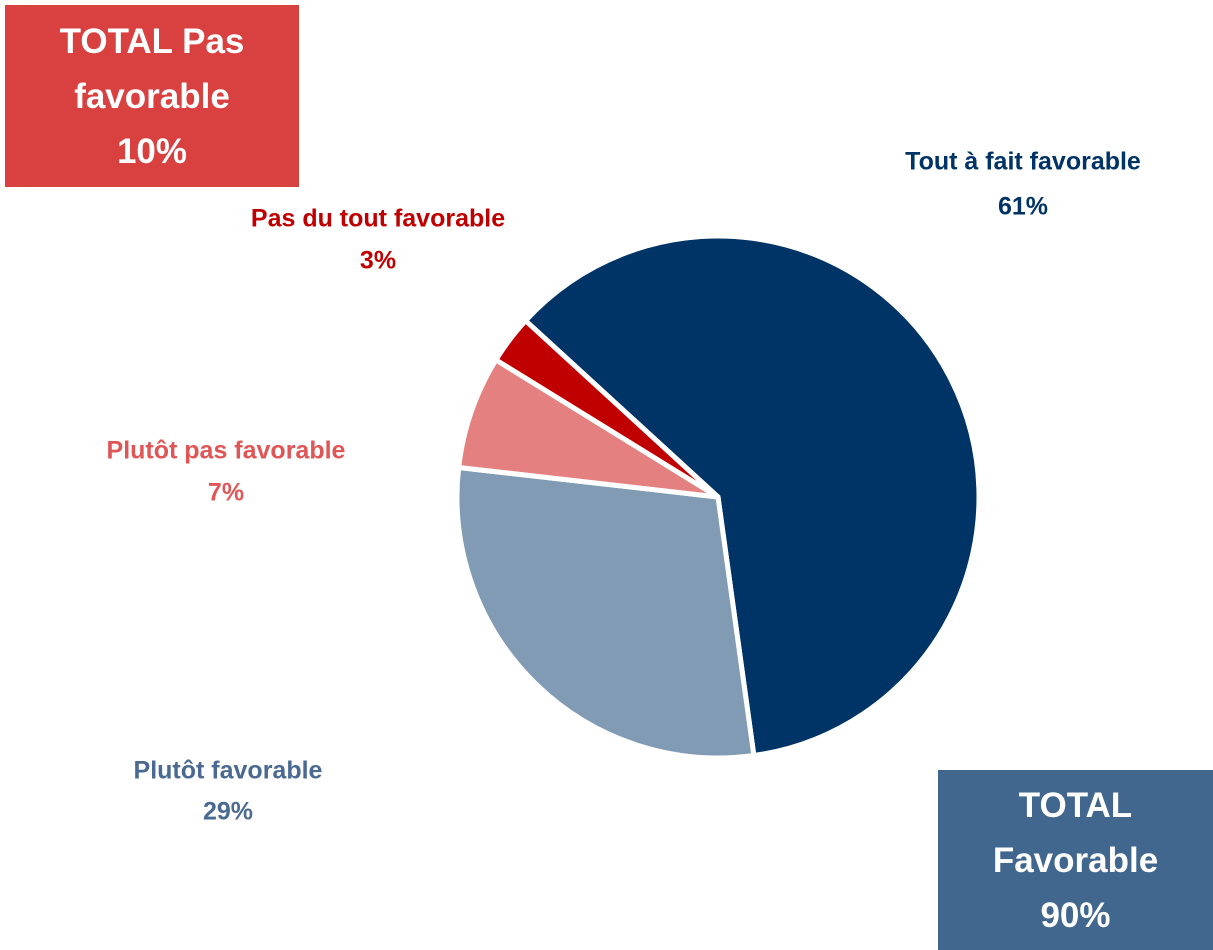 This screenshot has width=1213, height=950. What do you see at coordinates (226, 493) in the screenshot?
I see `slice-value: 7%` at bounding box center [226, 493].